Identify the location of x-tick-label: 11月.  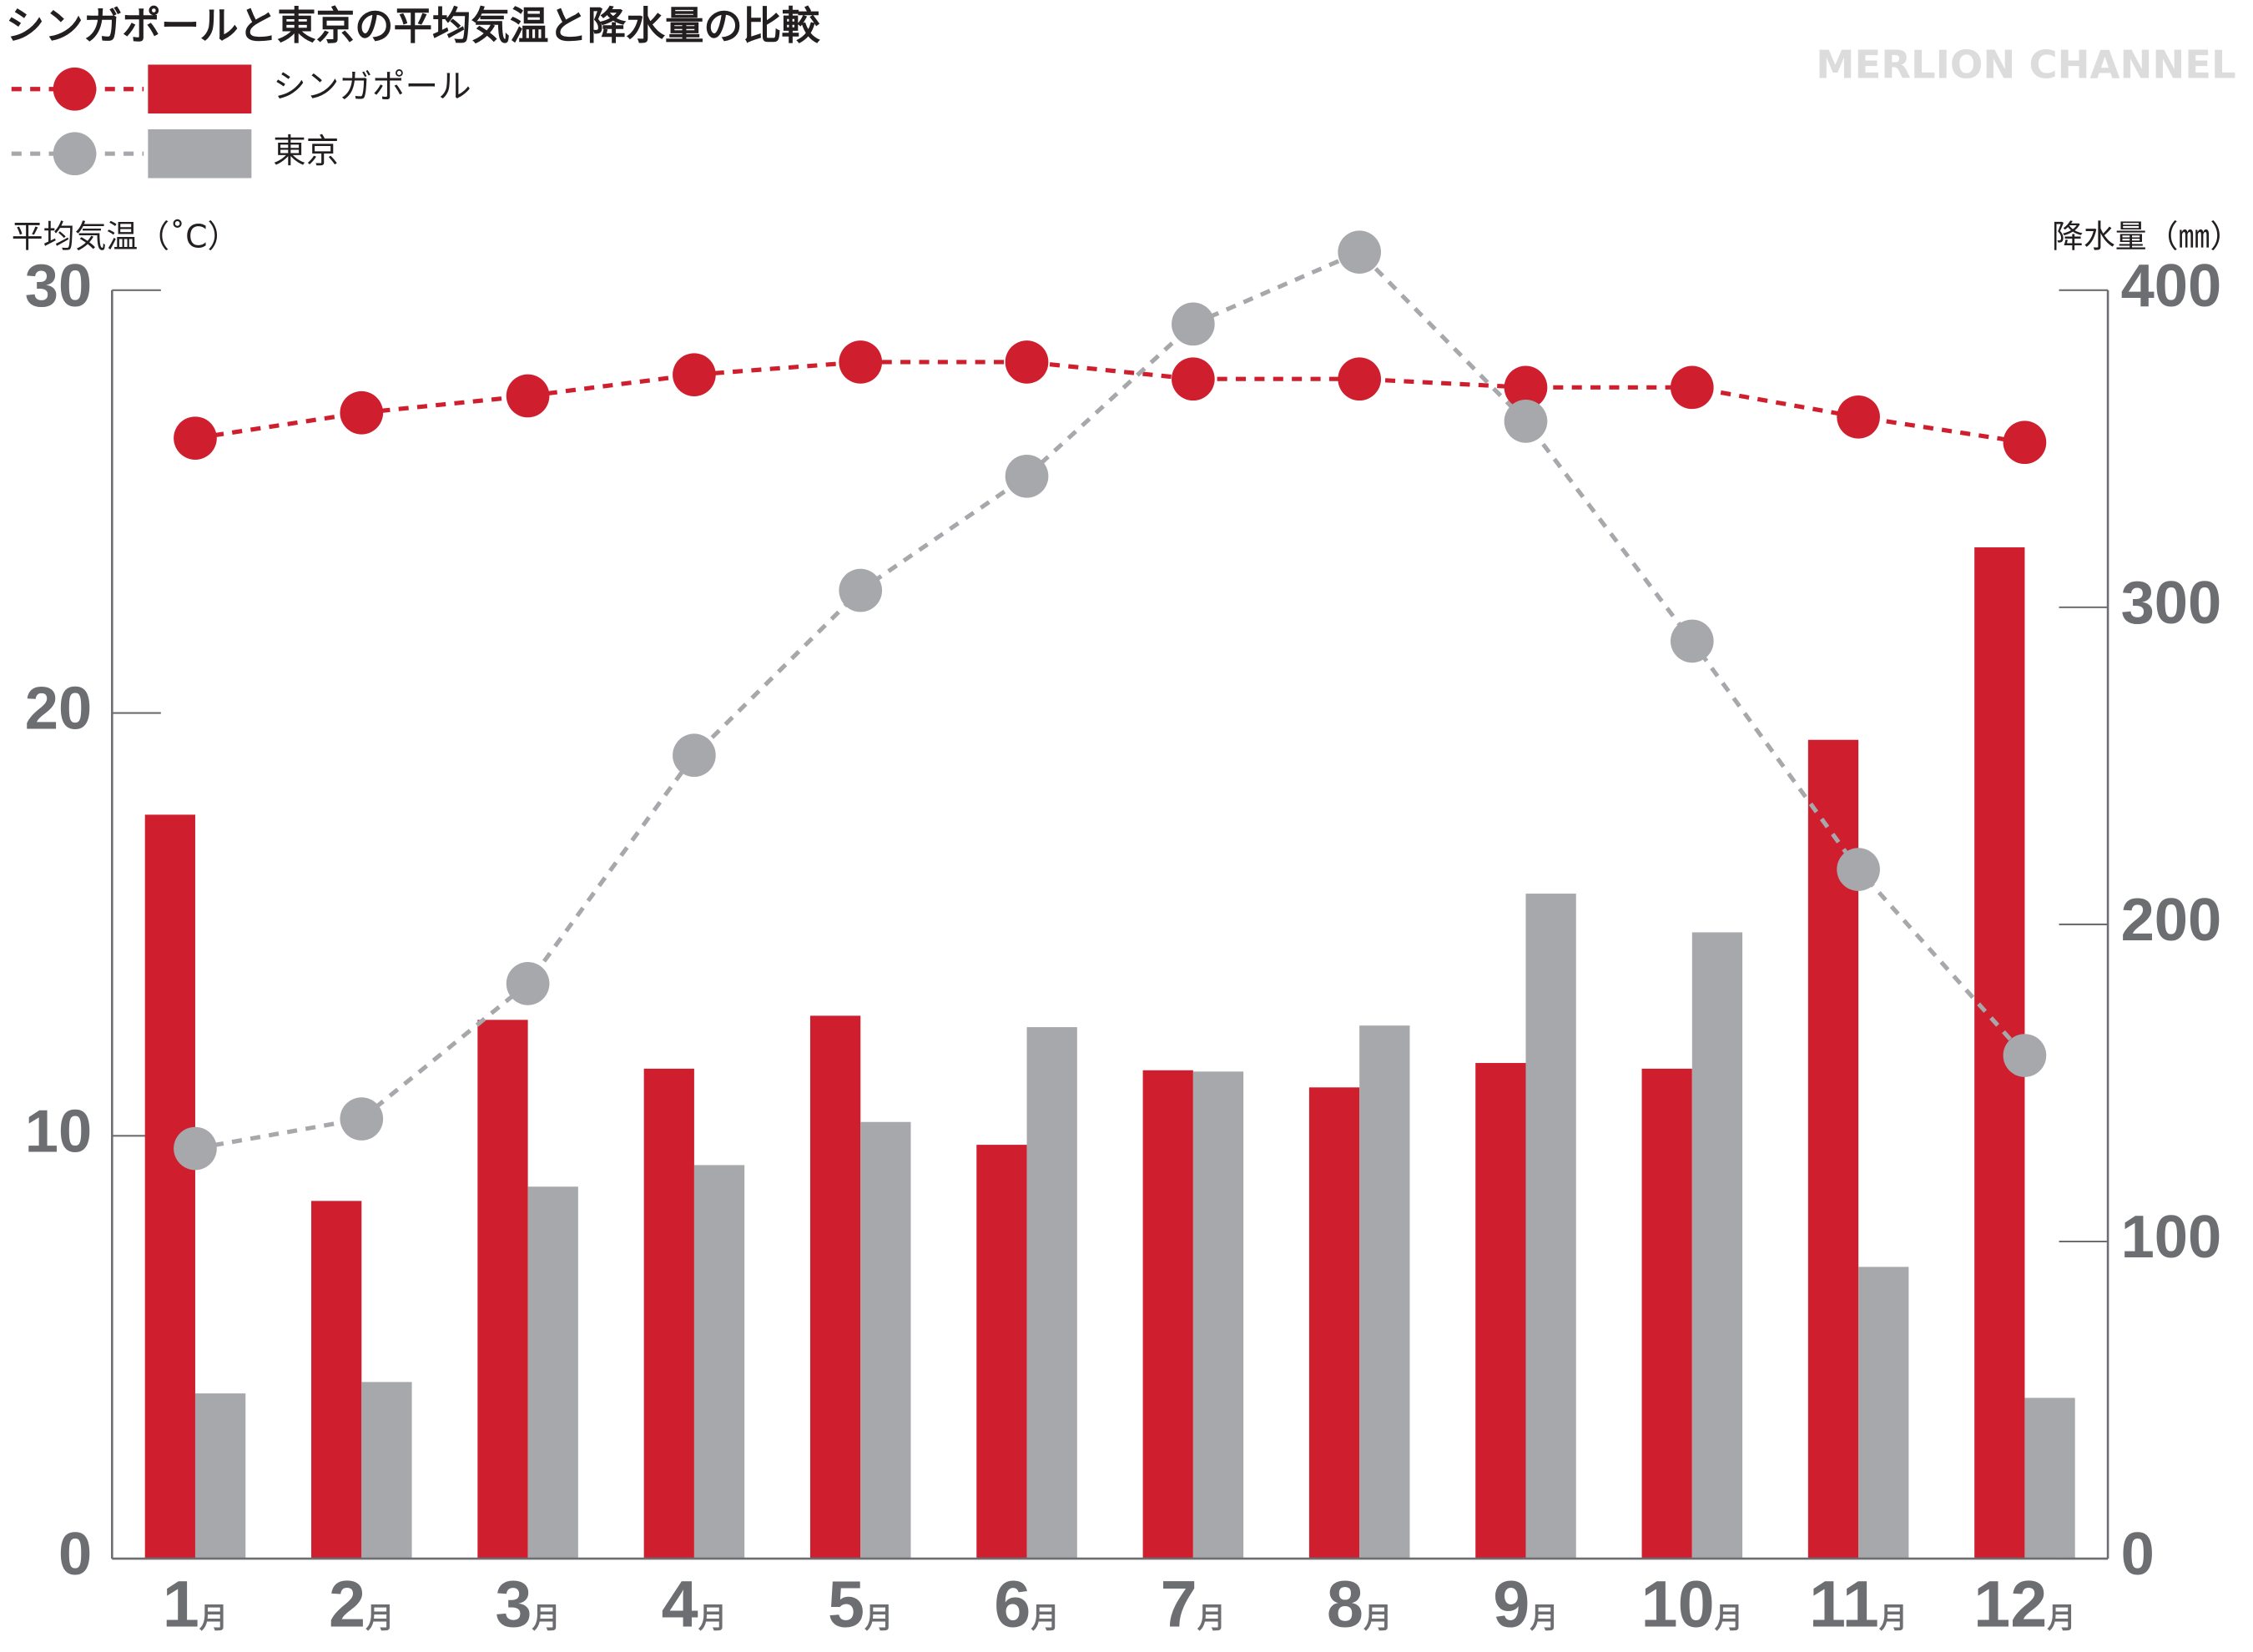
(1858, 1603).